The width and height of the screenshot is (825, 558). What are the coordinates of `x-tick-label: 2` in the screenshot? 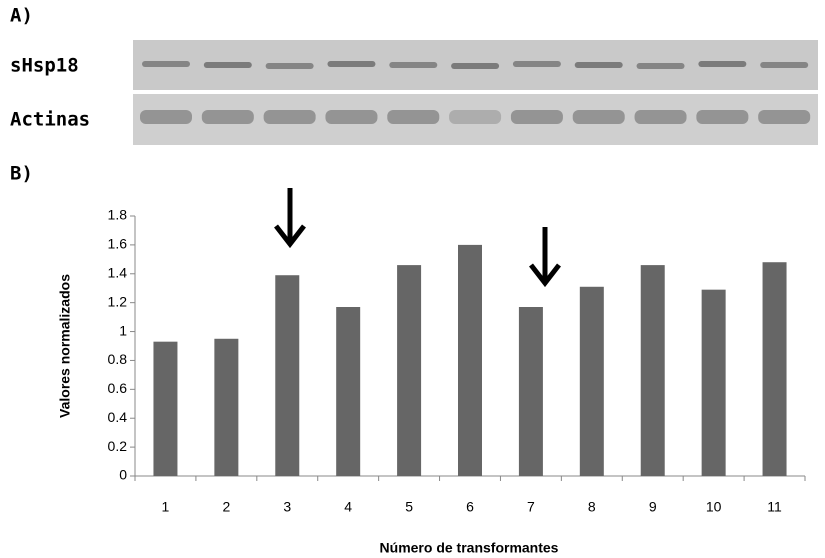 It's located at (226, 507).